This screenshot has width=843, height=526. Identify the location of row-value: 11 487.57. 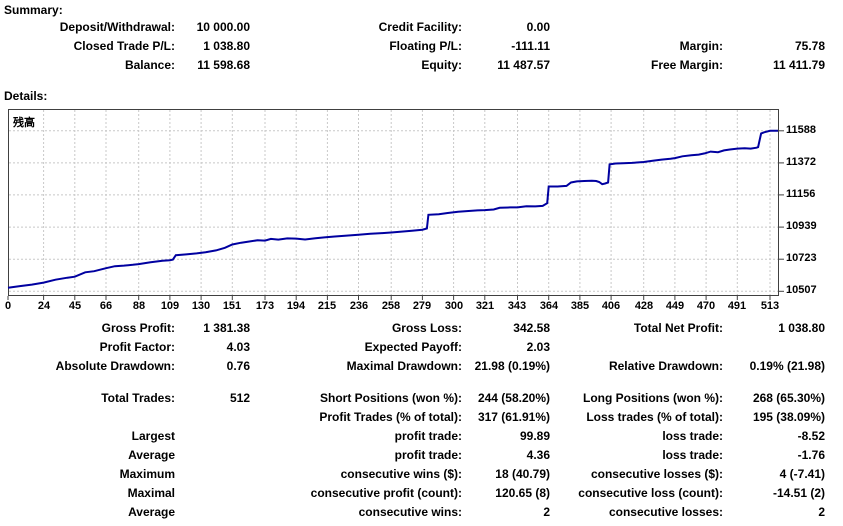
(523, 65).